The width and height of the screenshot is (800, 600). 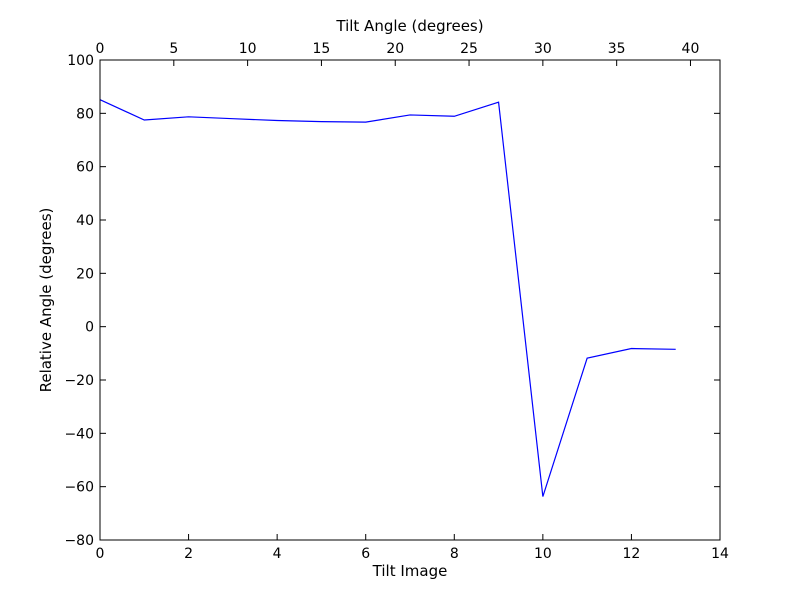 I want to click on y-tick-label: −80, so click(x=79, y=541).